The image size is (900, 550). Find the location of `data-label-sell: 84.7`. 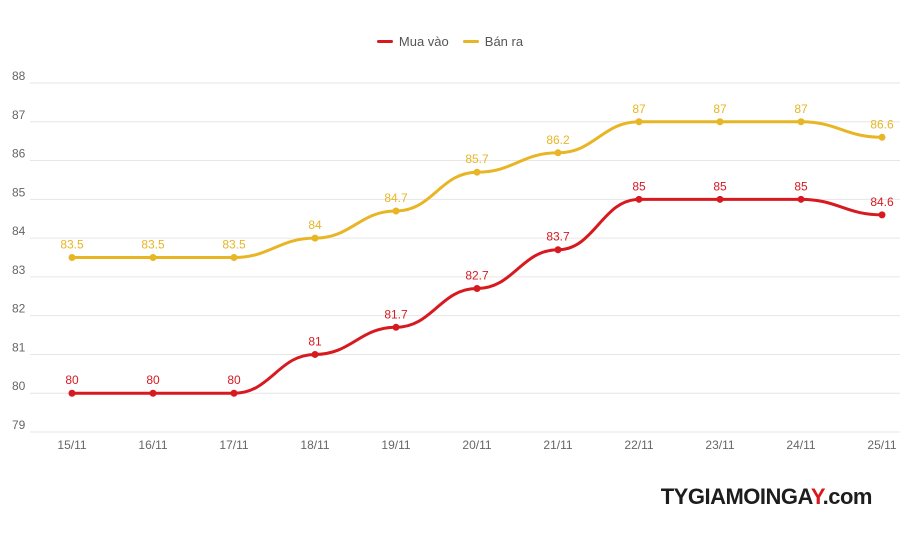

data-label-sell: 84.7 is located at coordinates (396, 198).